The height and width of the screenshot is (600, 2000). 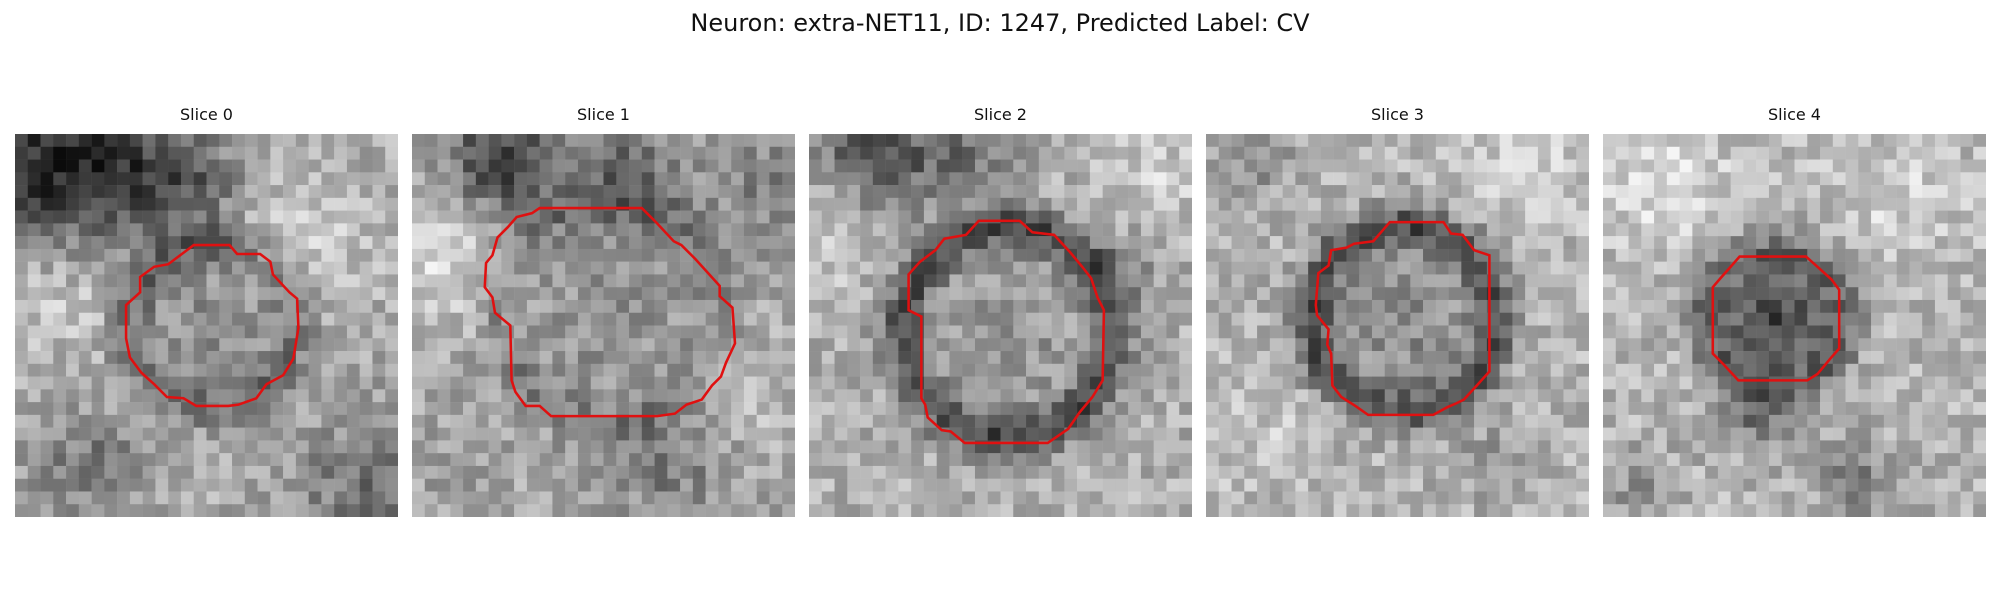 I want to click on slice-title-3: Slice 3, so click(x=1397, y=115).